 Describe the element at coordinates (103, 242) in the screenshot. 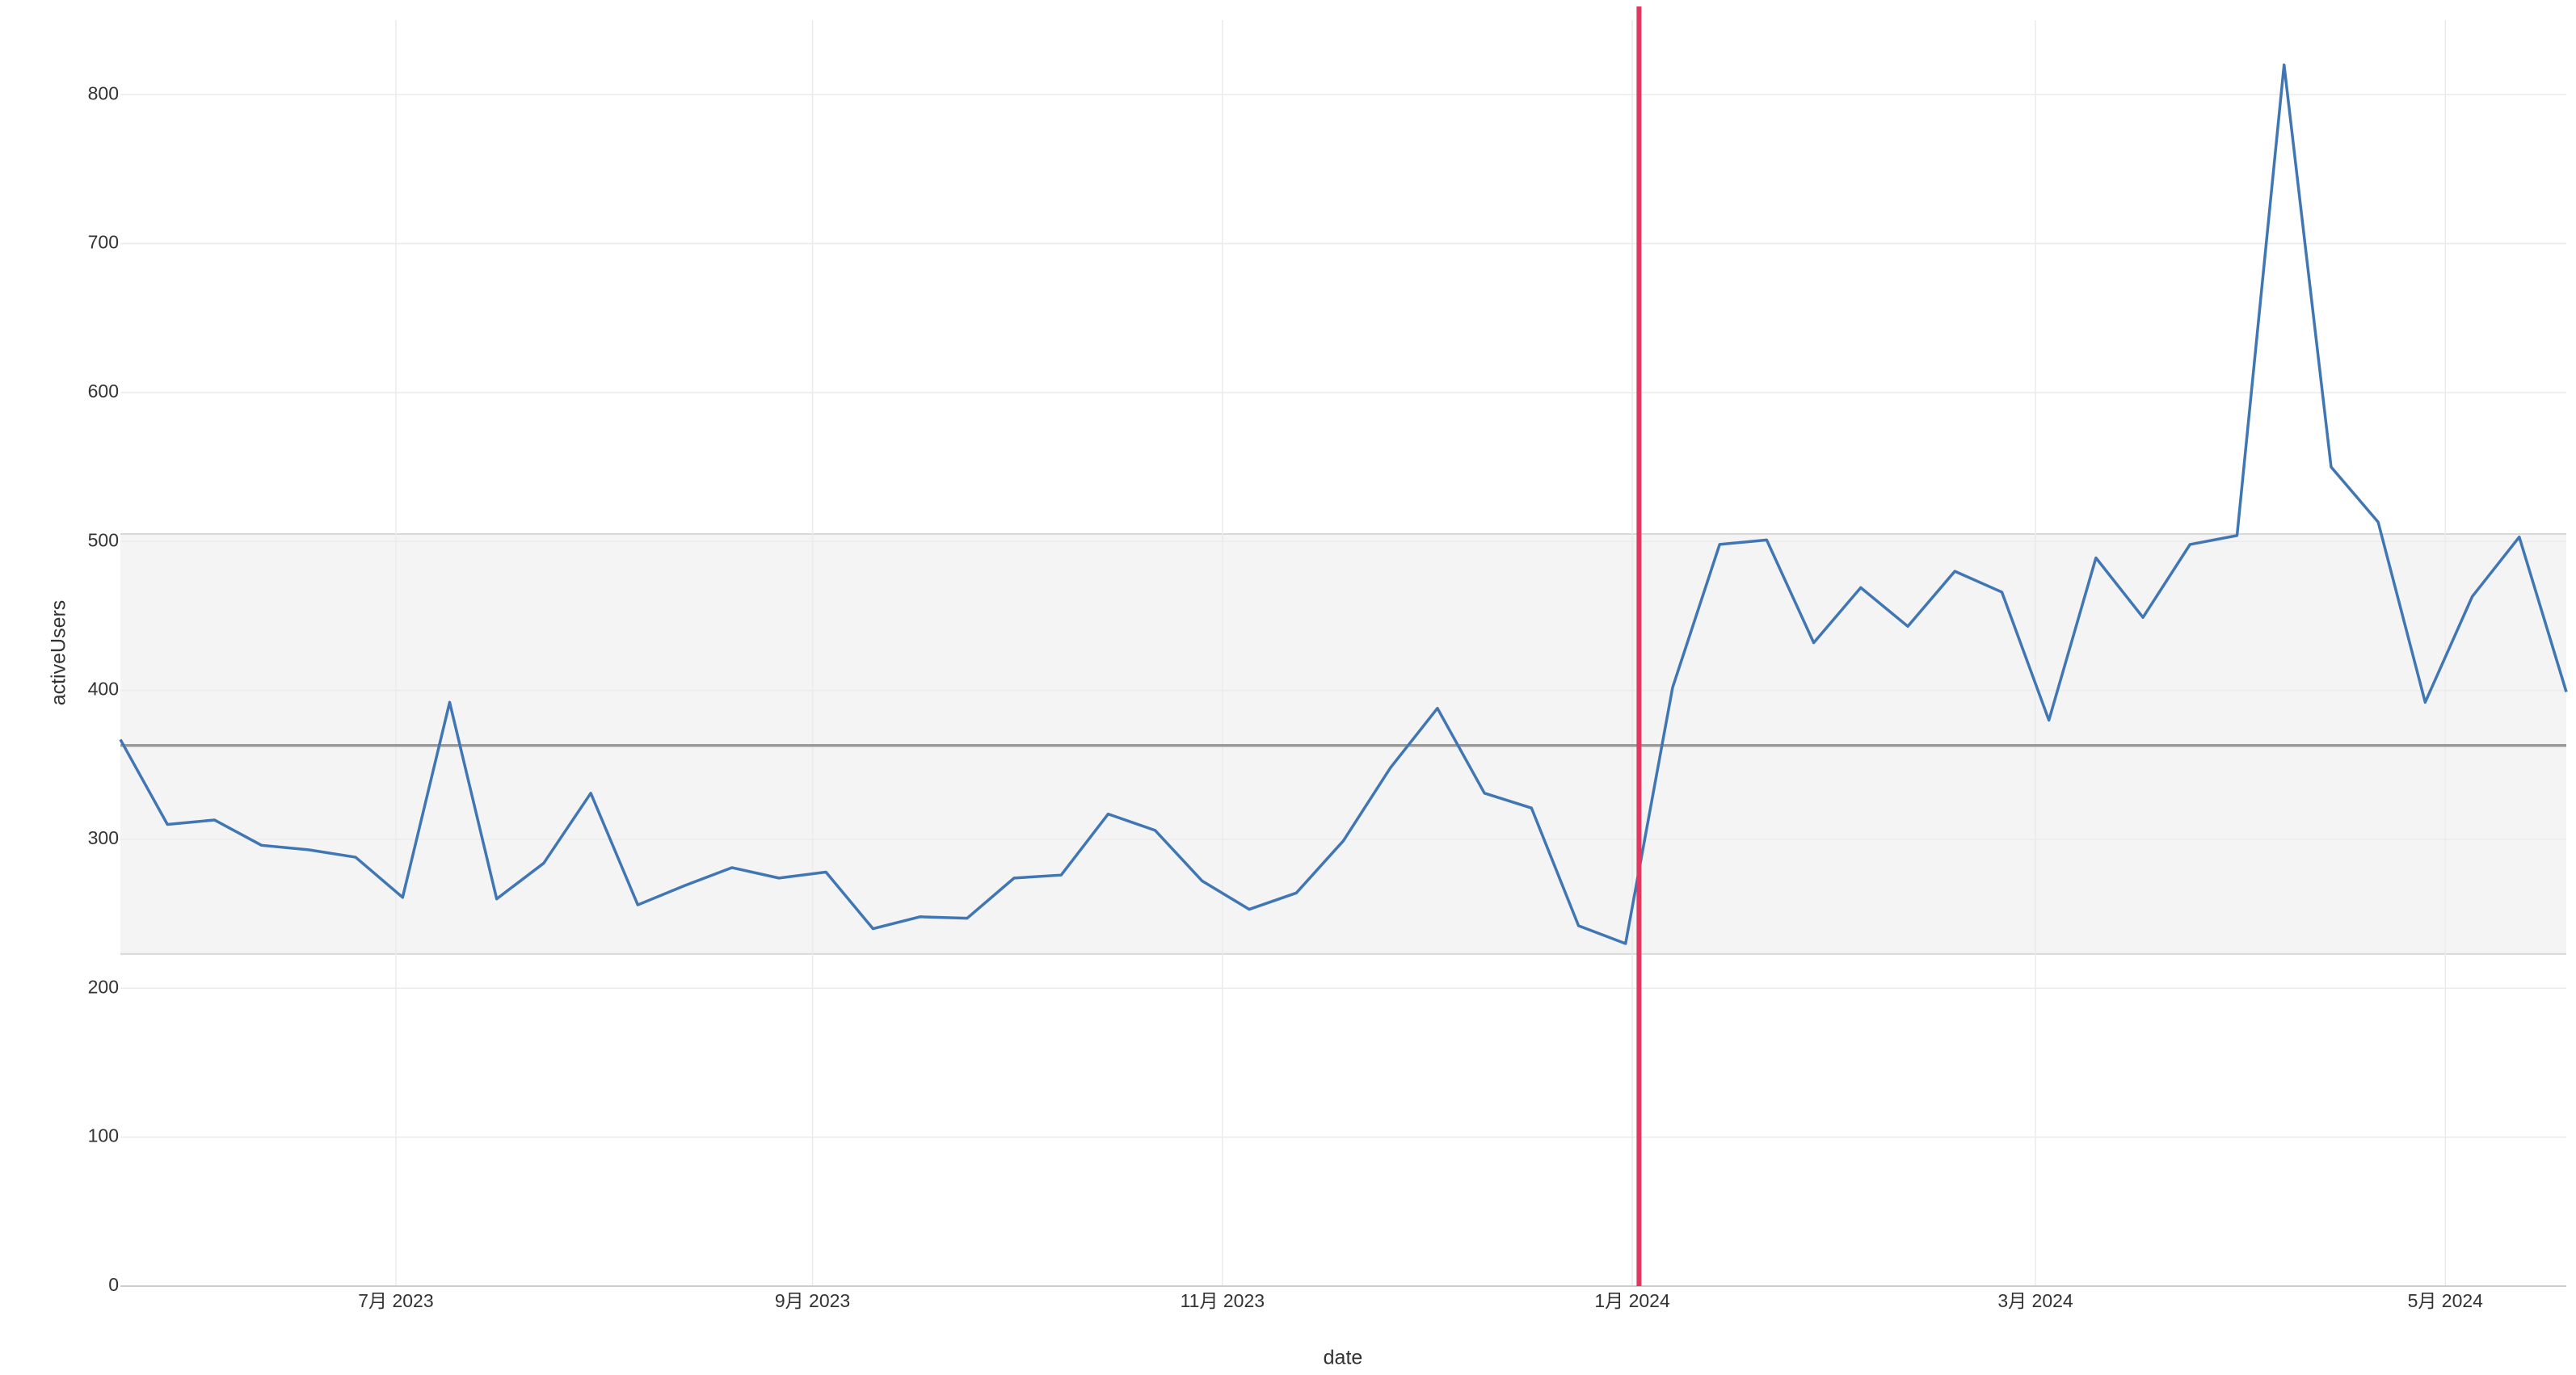

I see `y-tick-label: 700` at that location.